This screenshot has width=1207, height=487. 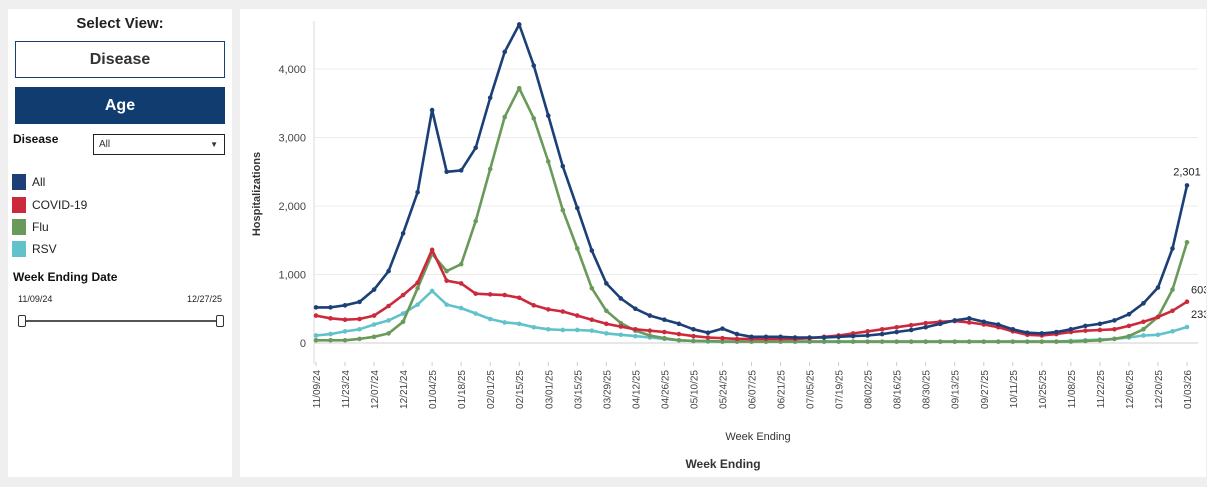 What do you see at coordinates (120, 59) in the screenshot?
I see `disease-view-button: Disease` at bounding box center [120, 59].